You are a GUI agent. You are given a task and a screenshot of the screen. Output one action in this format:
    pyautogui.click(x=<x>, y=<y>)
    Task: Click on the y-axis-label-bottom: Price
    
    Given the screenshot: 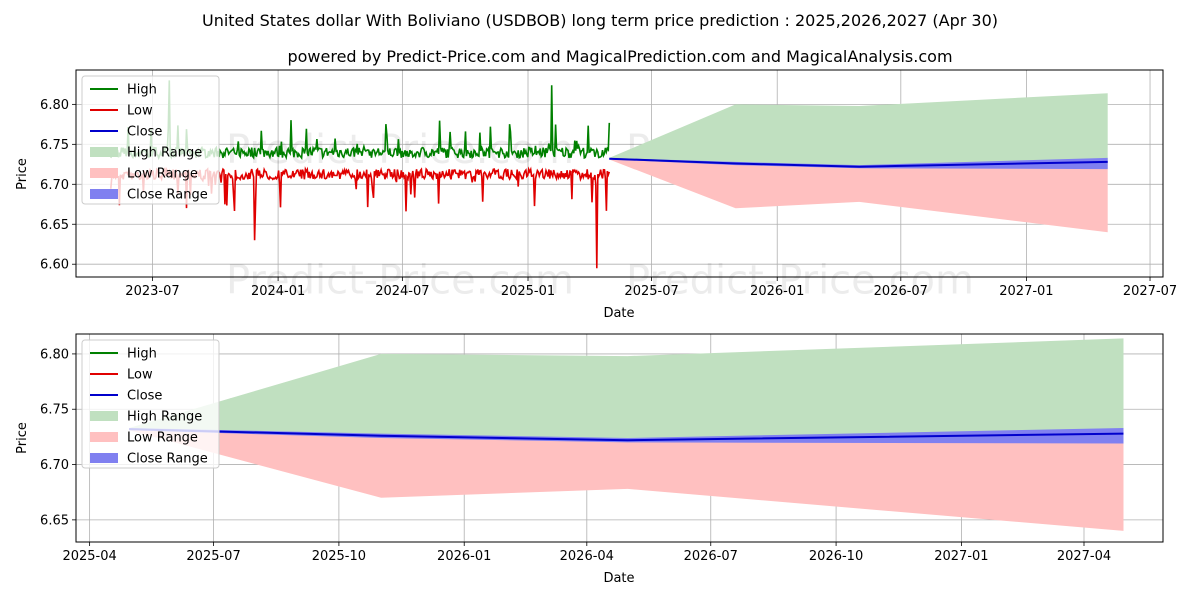 What is the action you would take?
    pyautogui.click(x=22, y=438)
    